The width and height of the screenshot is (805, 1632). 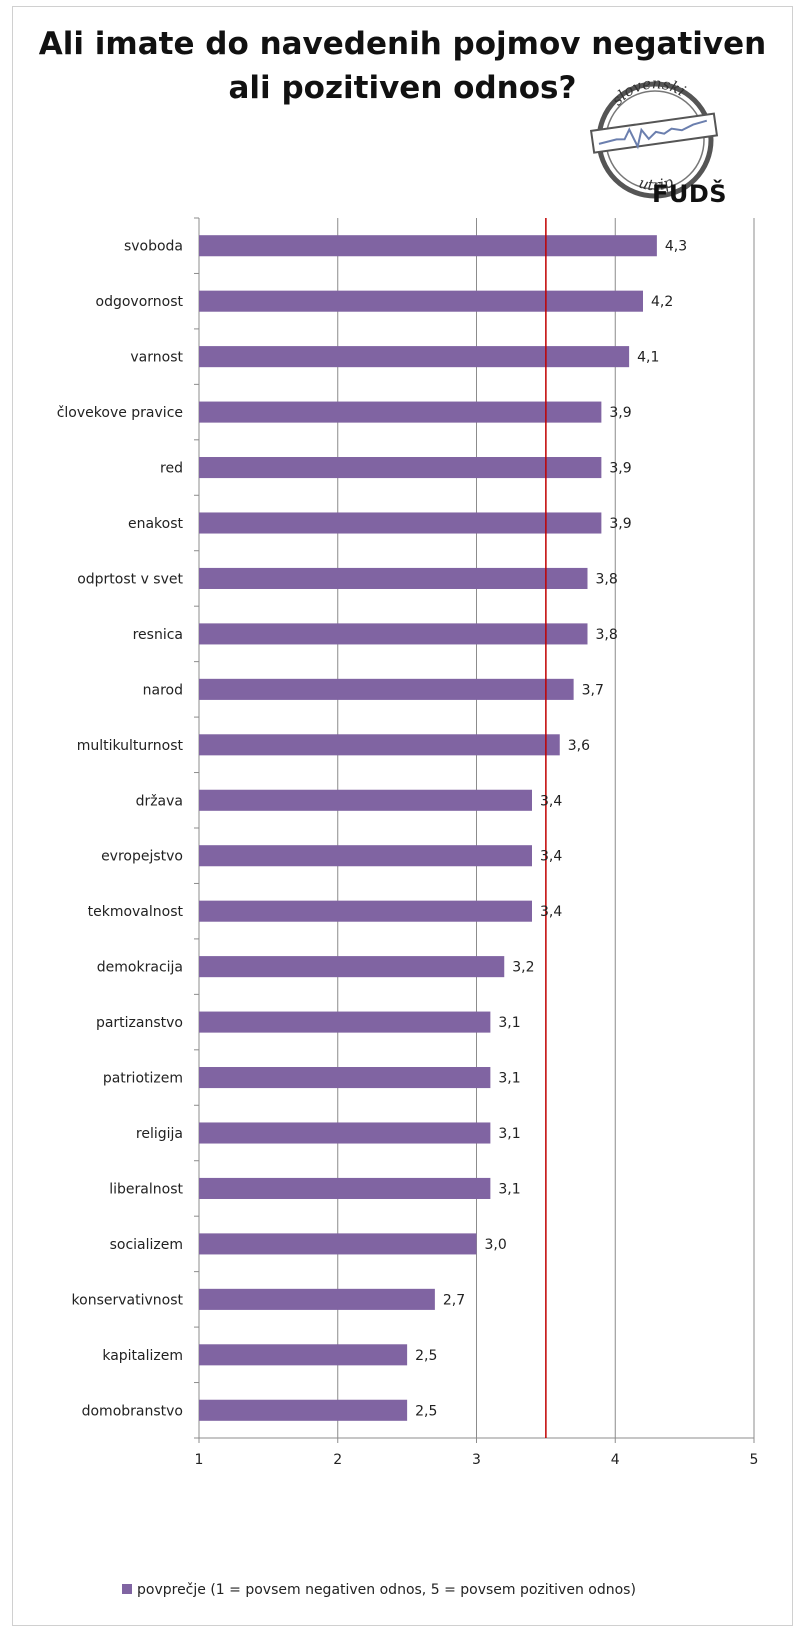 I want to click on category-label-14: partizanstvo, so click(x=139, y=1023).